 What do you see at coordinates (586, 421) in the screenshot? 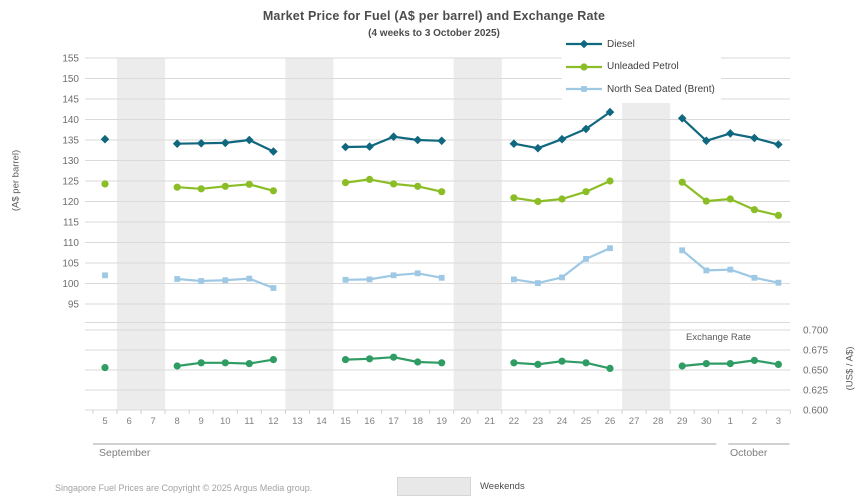
I see `svg-text: 25` at bounding box center [586, 421].